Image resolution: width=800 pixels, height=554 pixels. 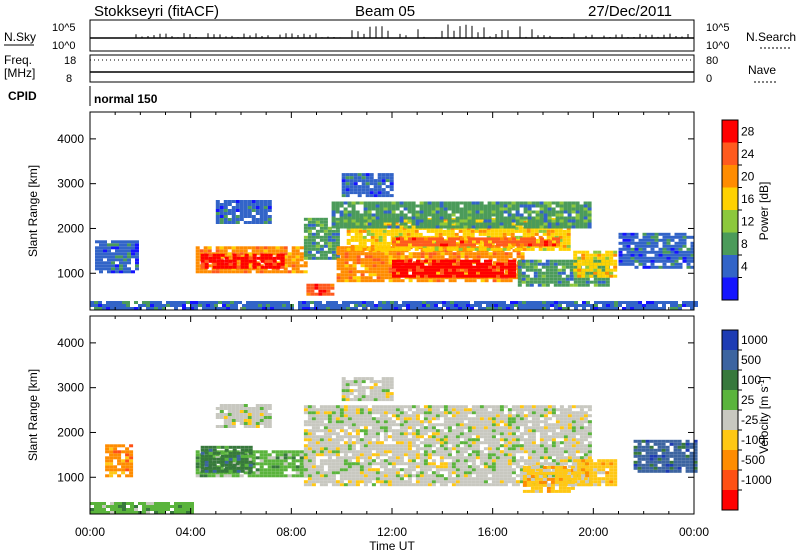 What do you see at coordinates (392, 68) in the screenshot?
I see `freq-panel` at bounding box center [392, 68].